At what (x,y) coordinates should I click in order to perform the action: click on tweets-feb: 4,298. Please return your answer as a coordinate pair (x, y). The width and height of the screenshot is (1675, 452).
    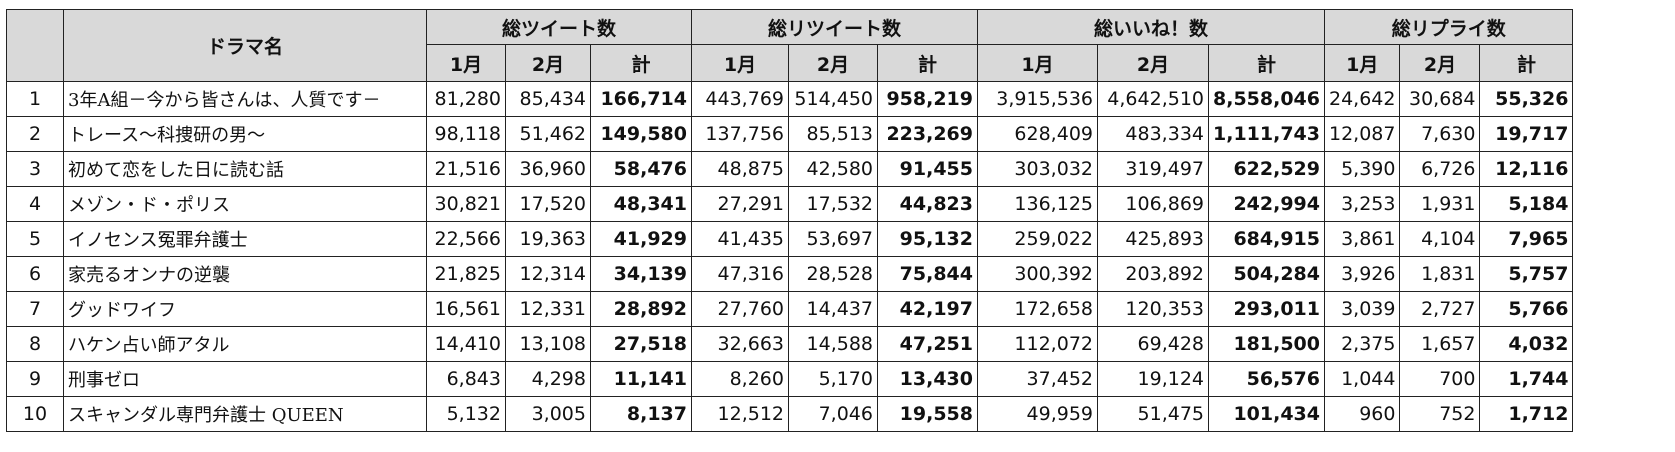
    Looking at the image, I should click on (548, 379).